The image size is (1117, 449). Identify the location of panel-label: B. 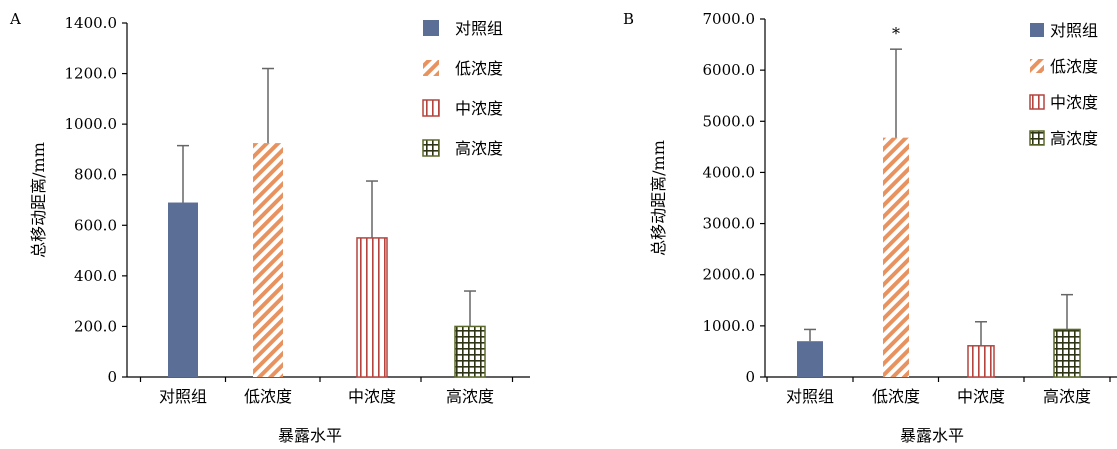
(628, 19).